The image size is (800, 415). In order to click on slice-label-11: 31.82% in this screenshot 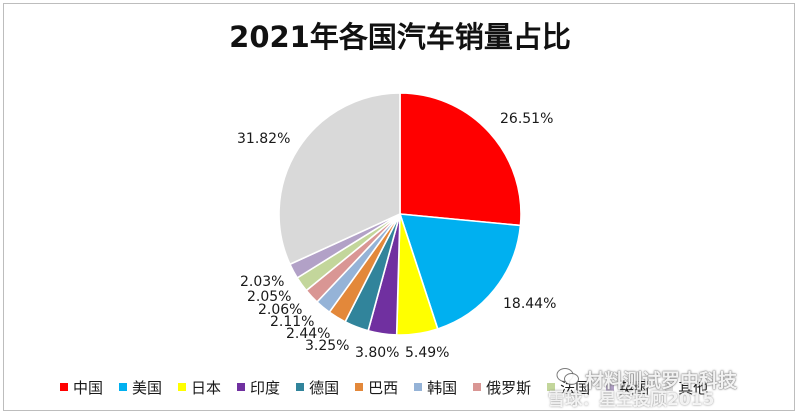, I will do `click(264, 139)`.